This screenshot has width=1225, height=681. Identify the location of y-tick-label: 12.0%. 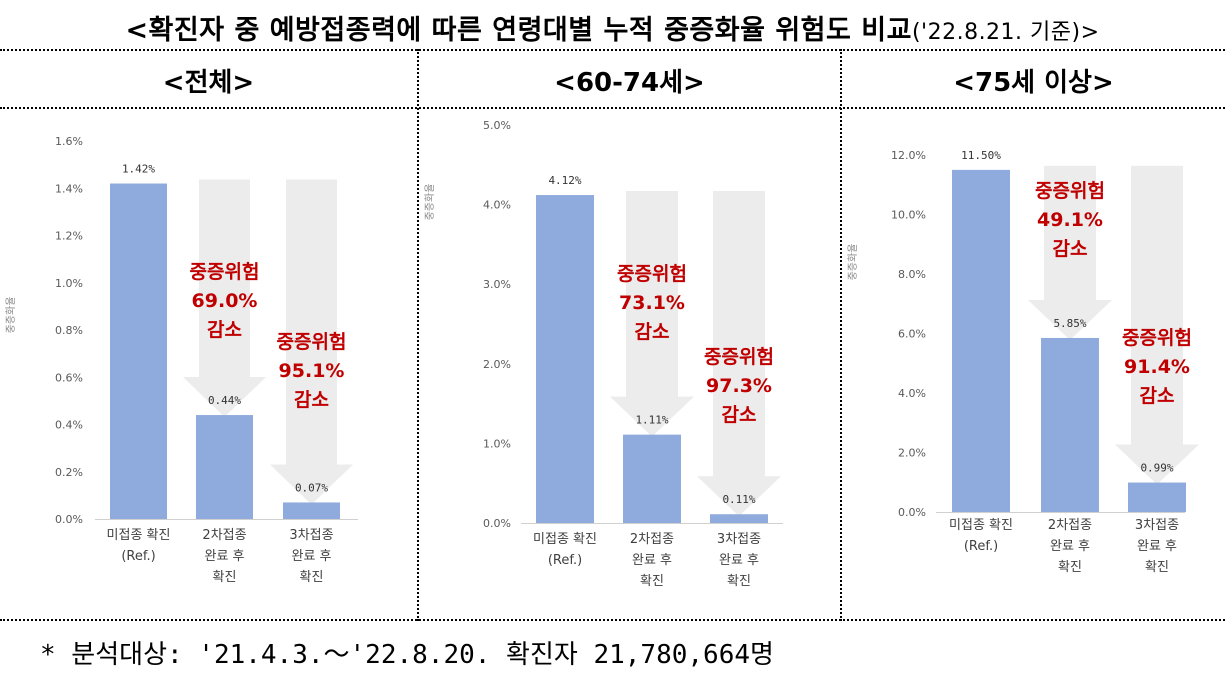
(908, 155).